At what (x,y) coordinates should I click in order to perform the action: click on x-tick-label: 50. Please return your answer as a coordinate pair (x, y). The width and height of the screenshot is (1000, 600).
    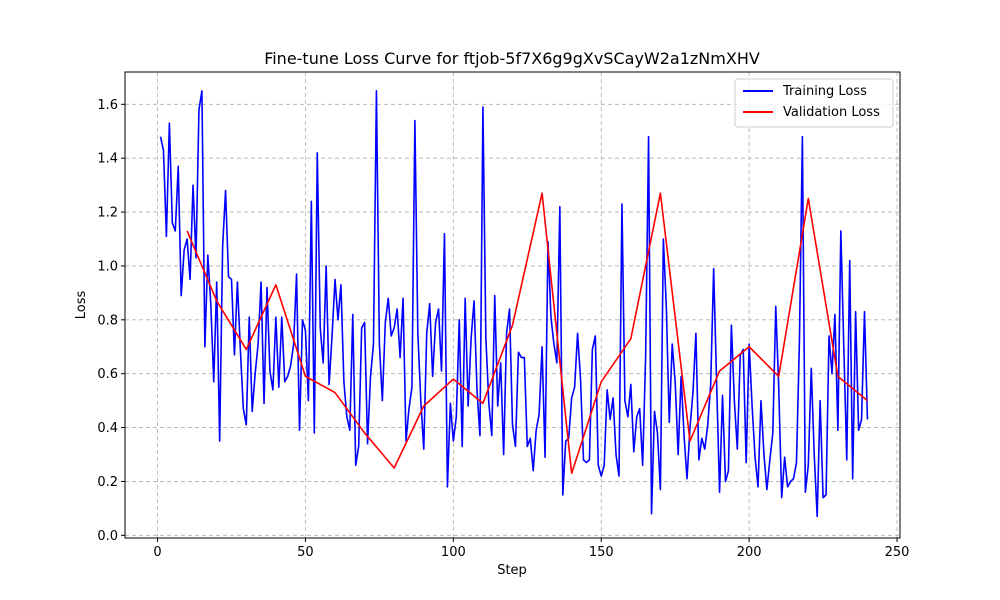
    Looking at the image, I should click on (305, 552).